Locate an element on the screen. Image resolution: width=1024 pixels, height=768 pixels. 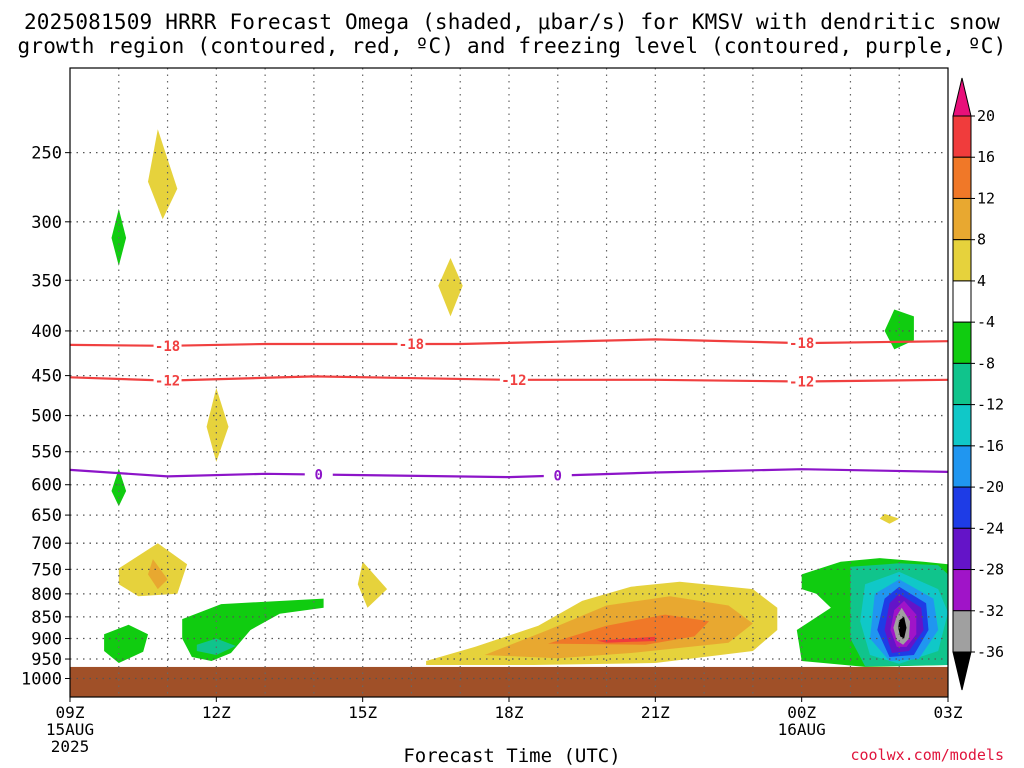
surface-layer is located at coordinates (509, 681).